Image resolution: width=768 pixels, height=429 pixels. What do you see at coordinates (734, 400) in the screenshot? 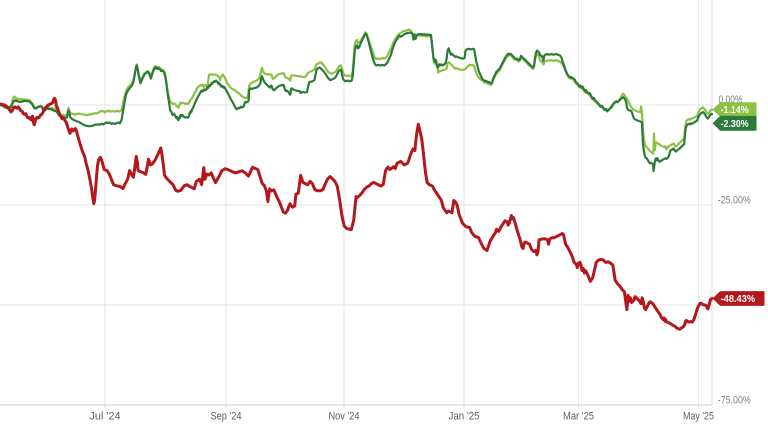
I see `svg-text: -75.00%` at bounding box center [734, 400].